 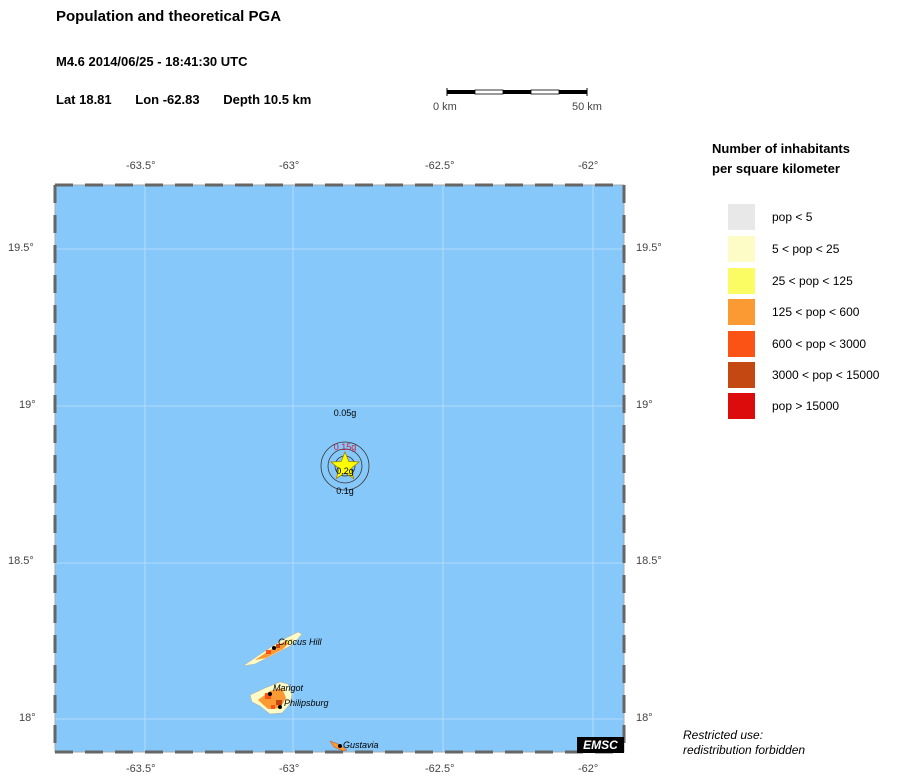 I want to click on legend-label: 125 < pop < 600, so click(x=816, y=312).